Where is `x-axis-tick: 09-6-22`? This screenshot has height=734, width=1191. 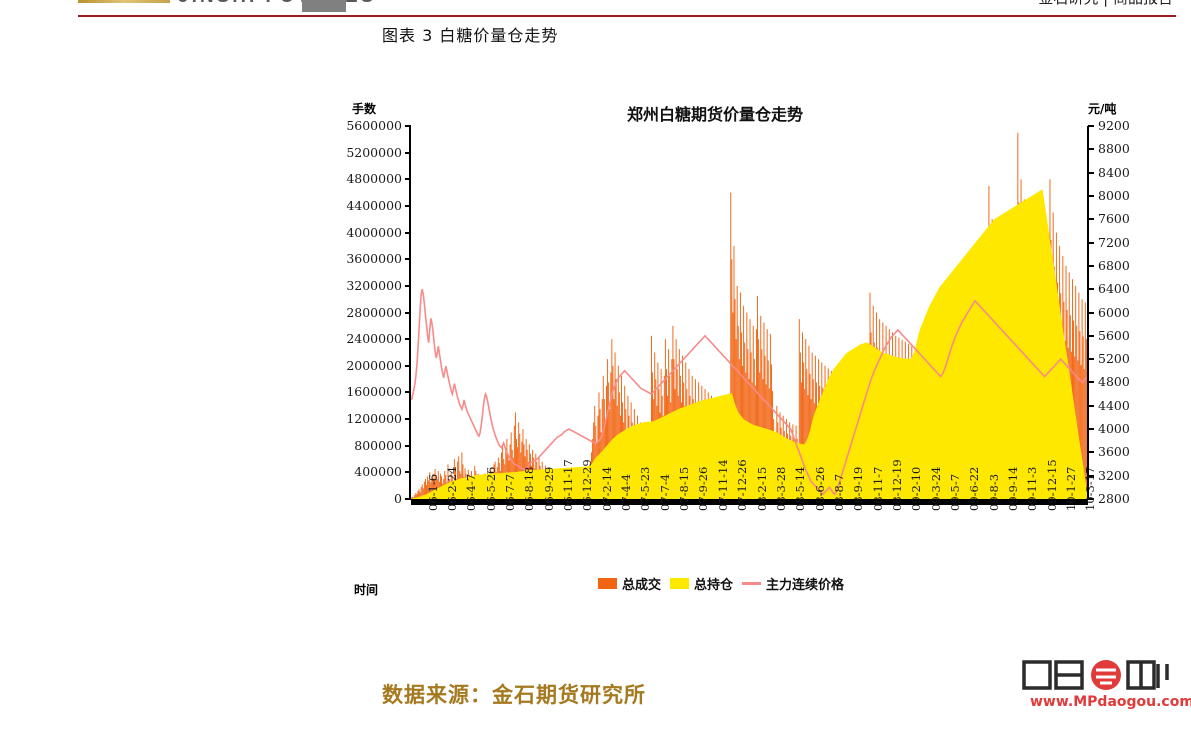 x-axis-tick: 09-6-22 is located at coordinates (974, 488).